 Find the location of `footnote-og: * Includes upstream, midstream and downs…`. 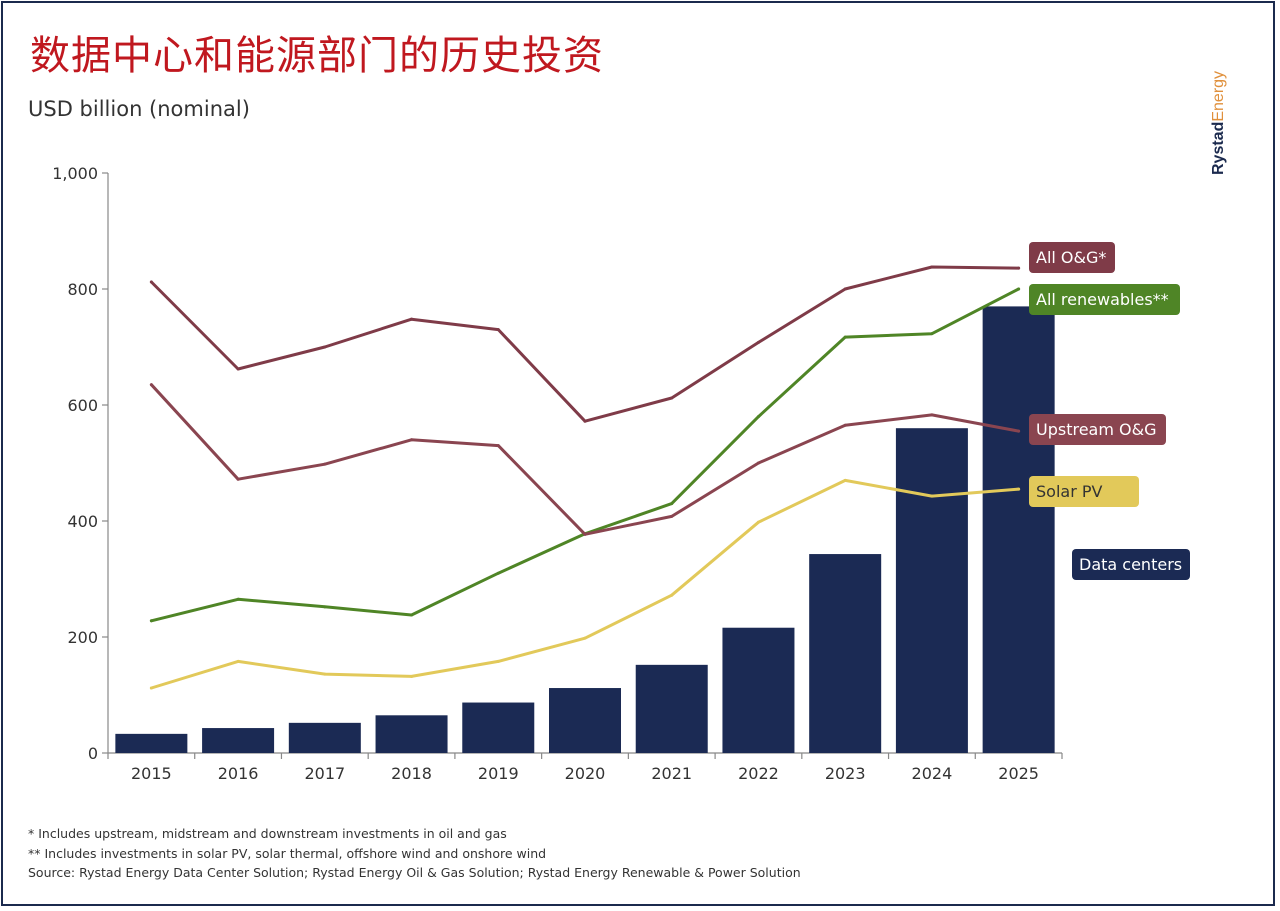

footnote-og: * Includes upstream, midstream and downs… is located at coordinates (267, 833).